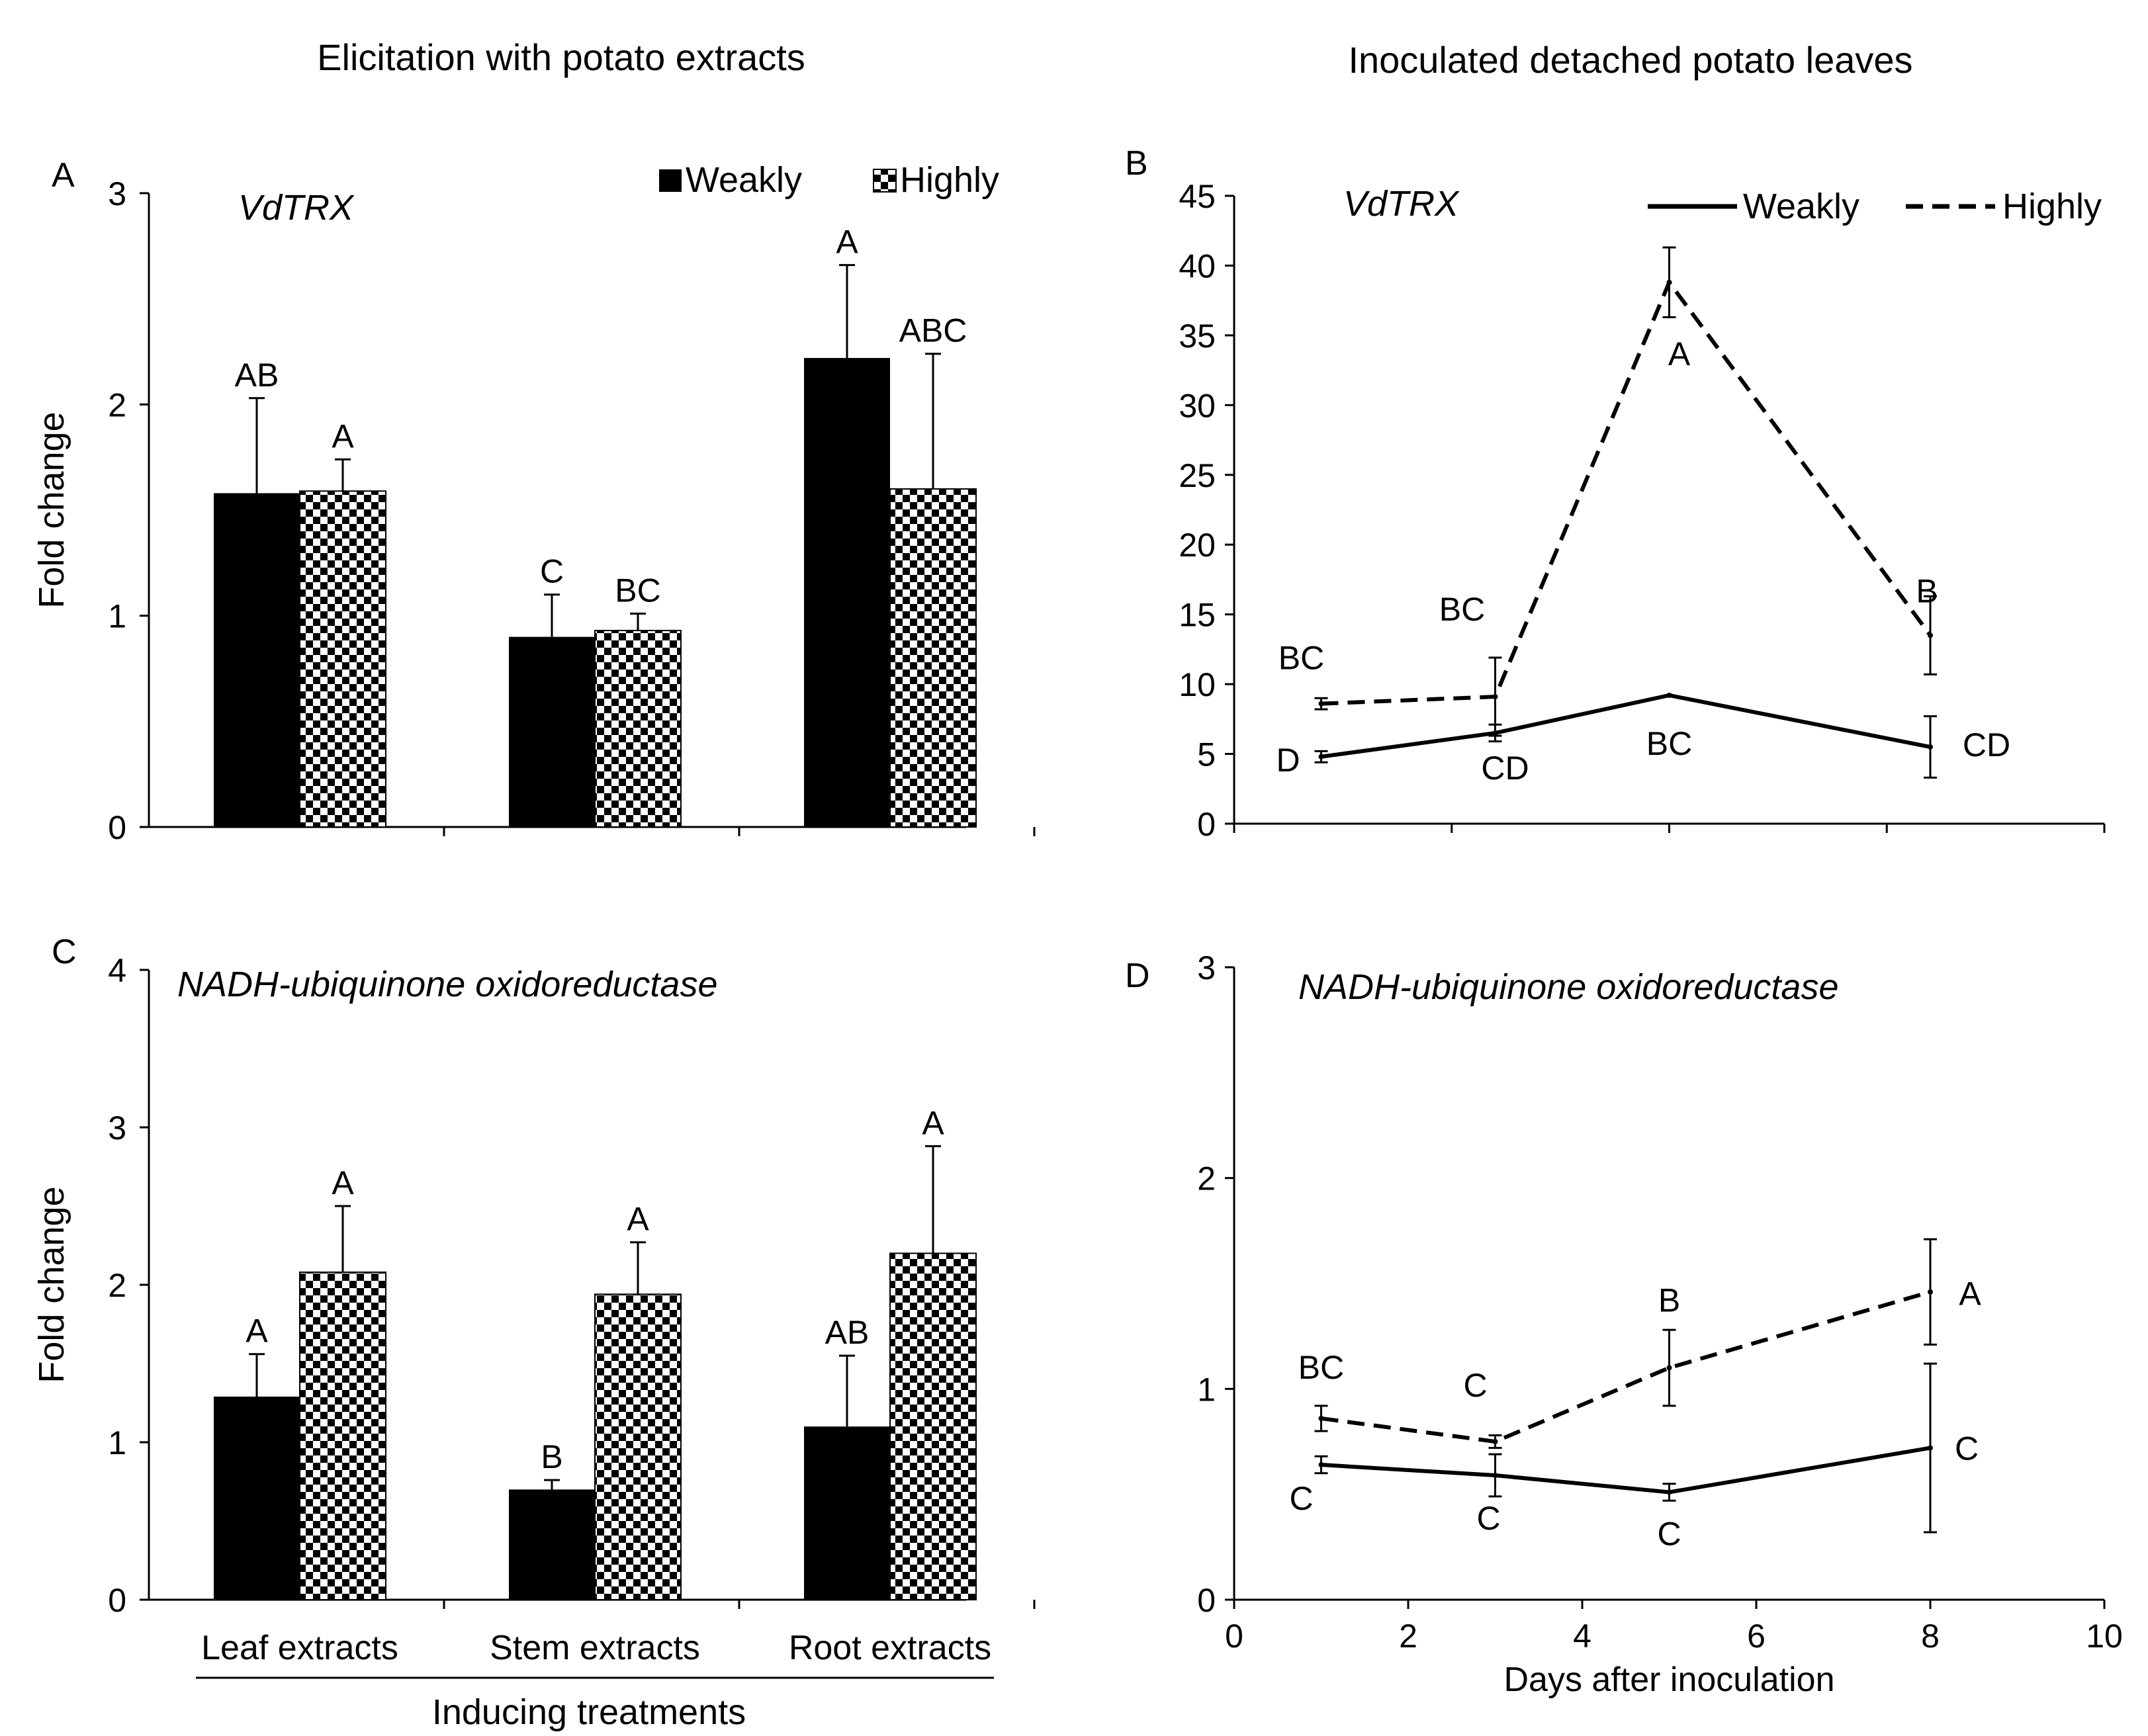 This screenshot has height=1736, width=2148. I want to click on y-tick-label: 10, so click(1198, 685).